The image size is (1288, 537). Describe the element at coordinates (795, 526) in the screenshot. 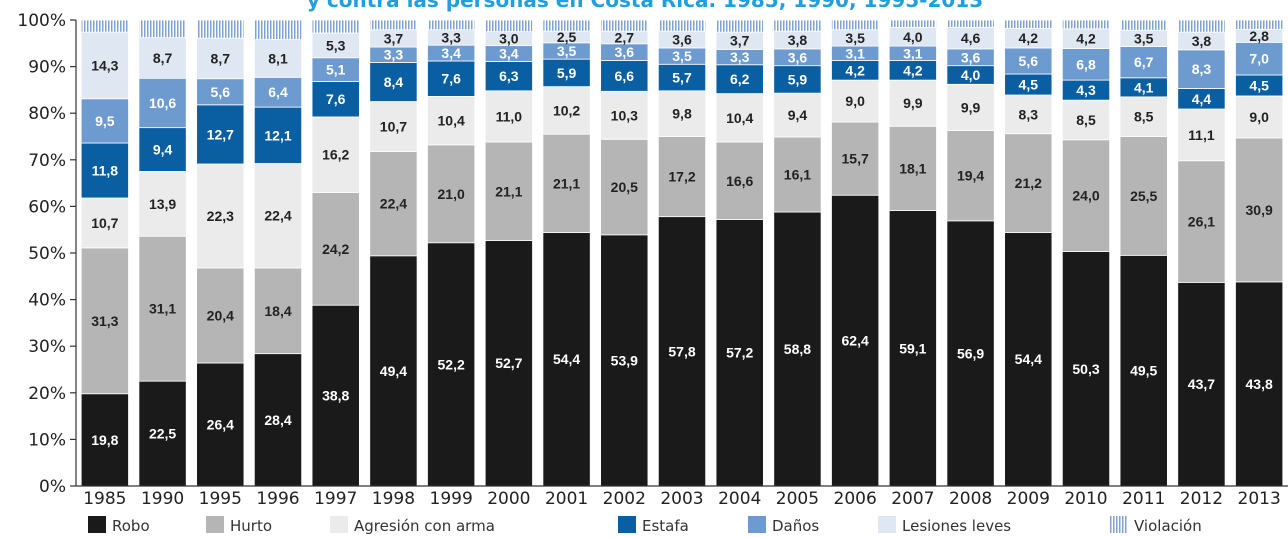

I see `legend-label: Daños` at that location.